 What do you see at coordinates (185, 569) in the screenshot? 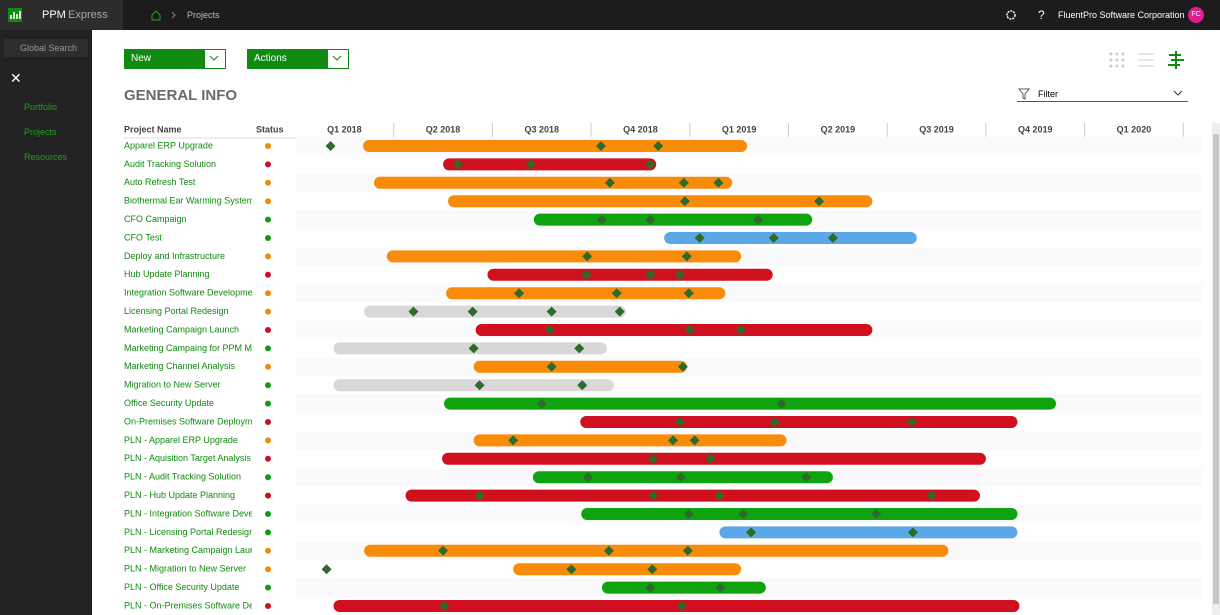
I see `project-name: PLN - Migration to New Server` at bounding box center [185, 569].